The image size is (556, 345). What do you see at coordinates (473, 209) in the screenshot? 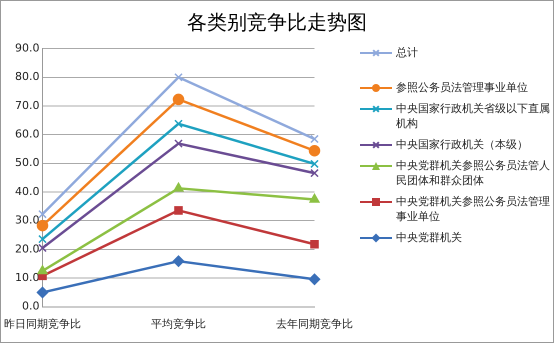
I see `legend-label: 中央党群机关参照公务员法管理事业单位` at bounding box center [473, 209].